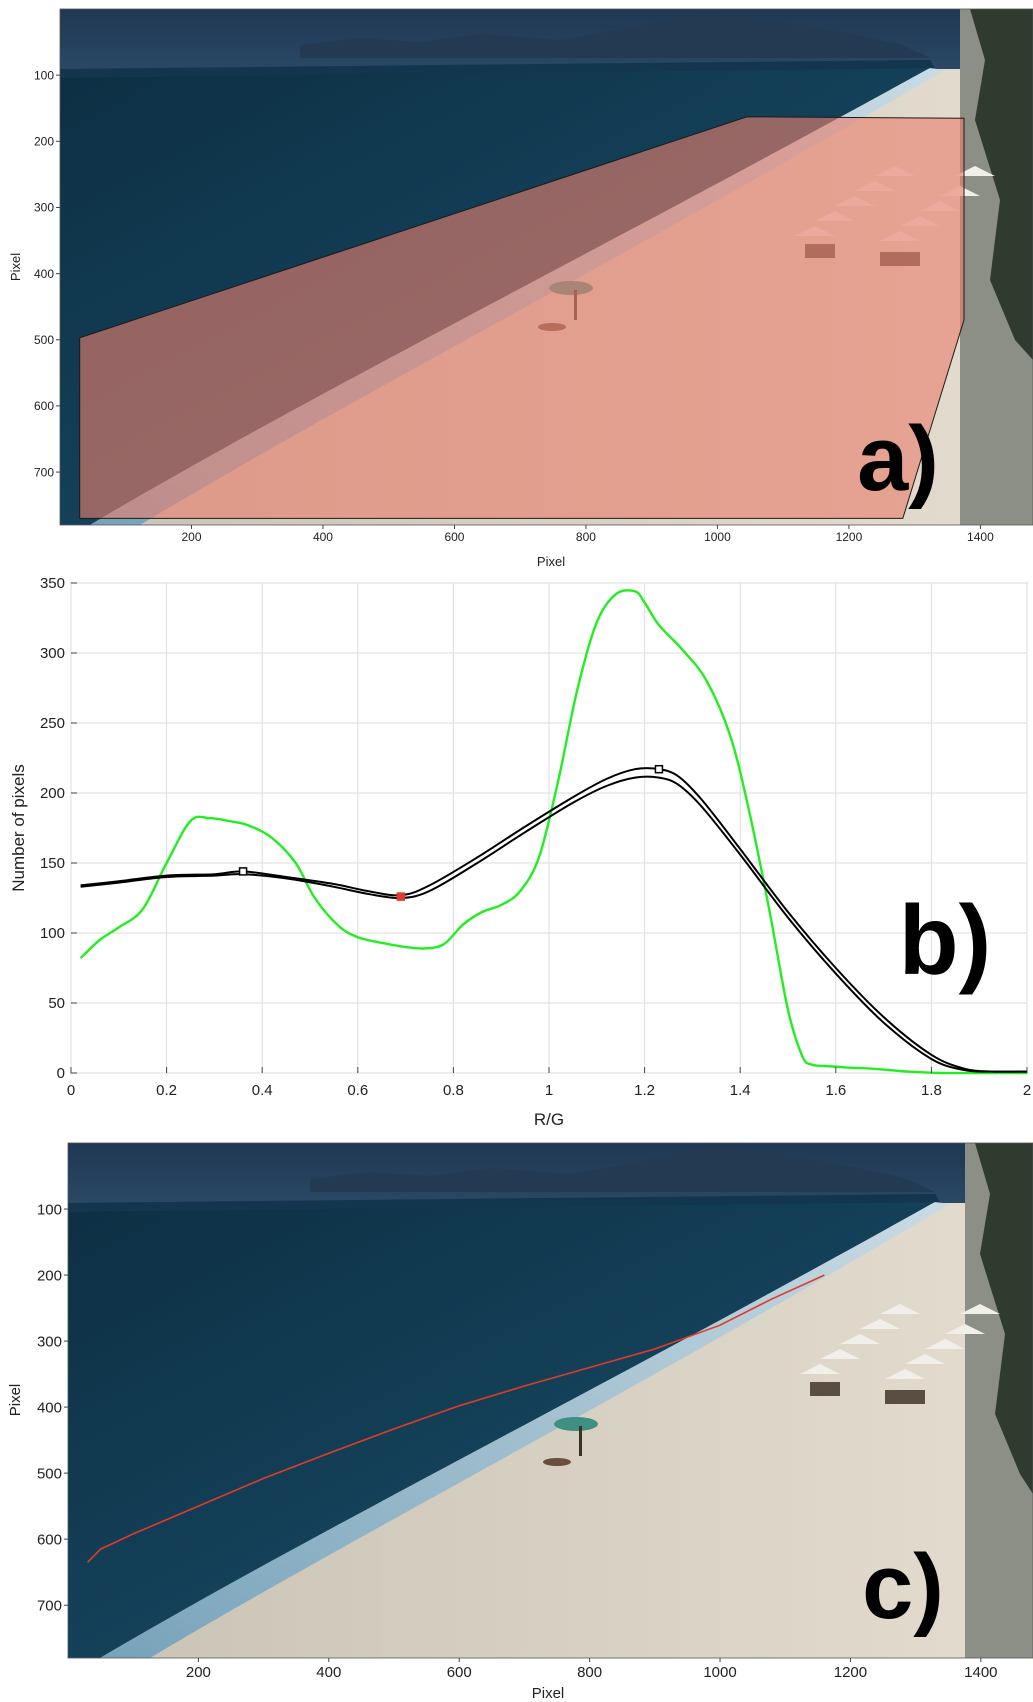 The image size is (1033, 1702). Describe the element at coordinates (52, 723) in the screenshot. I see `y-tick-label: 250` at that location.